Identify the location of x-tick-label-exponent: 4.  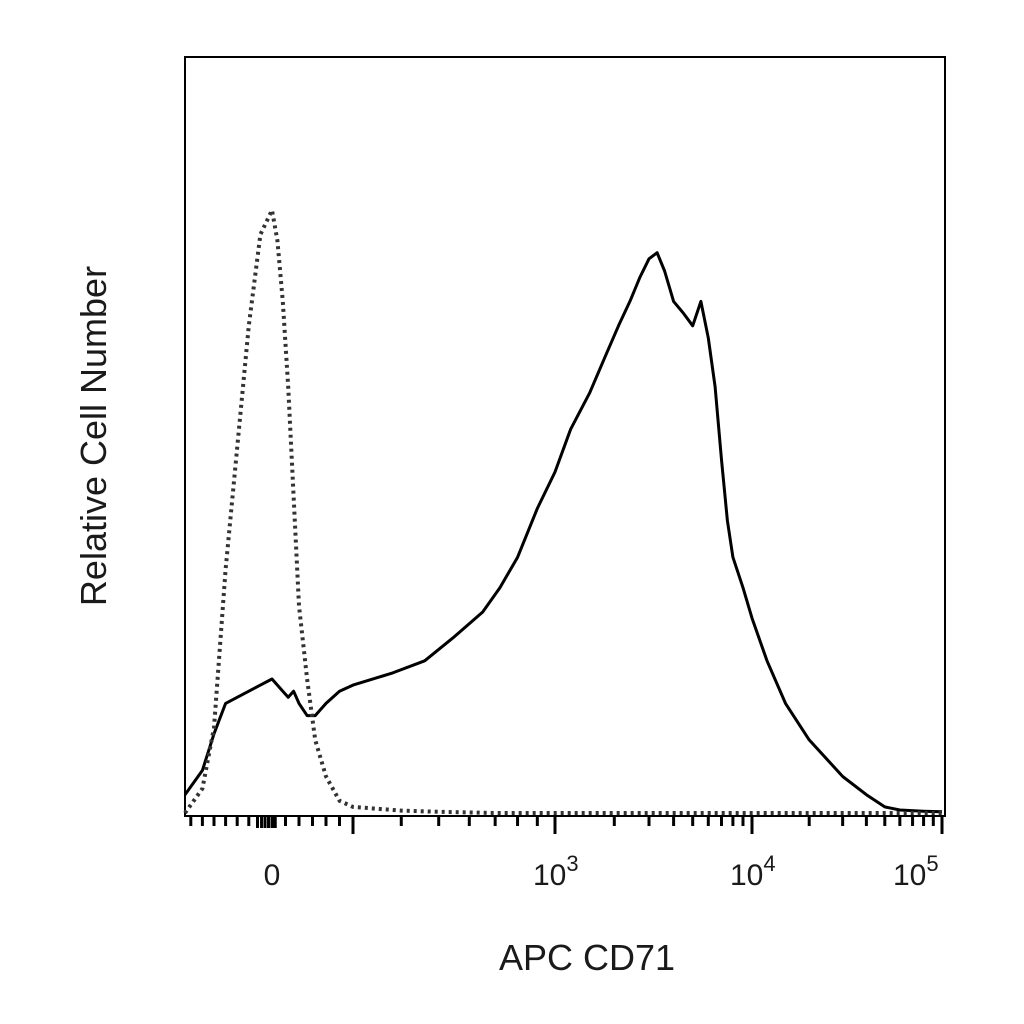
(769, 863).